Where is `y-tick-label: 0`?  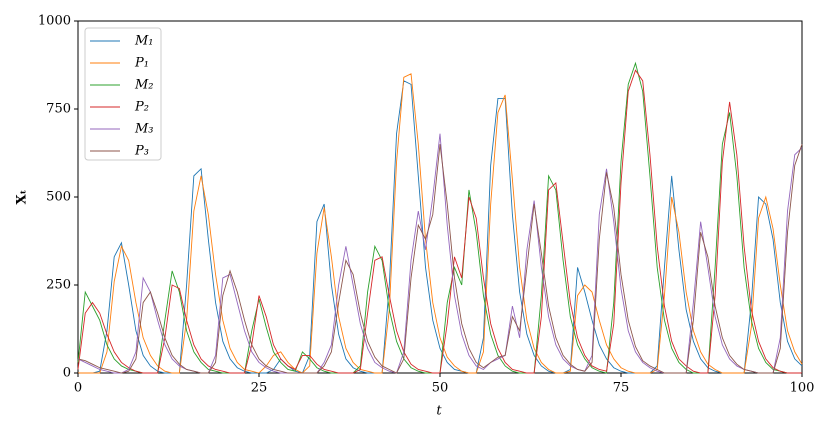 y-tick-label: 0 is located at coordinates (67, 373).